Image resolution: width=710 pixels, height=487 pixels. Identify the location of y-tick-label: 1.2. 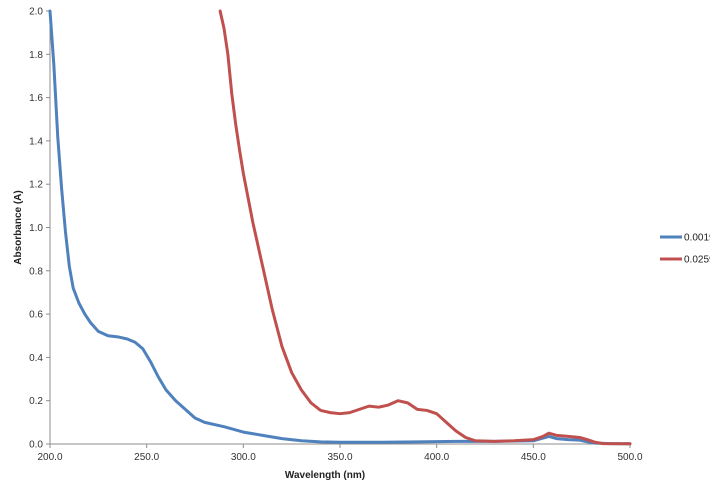
(36, 185).